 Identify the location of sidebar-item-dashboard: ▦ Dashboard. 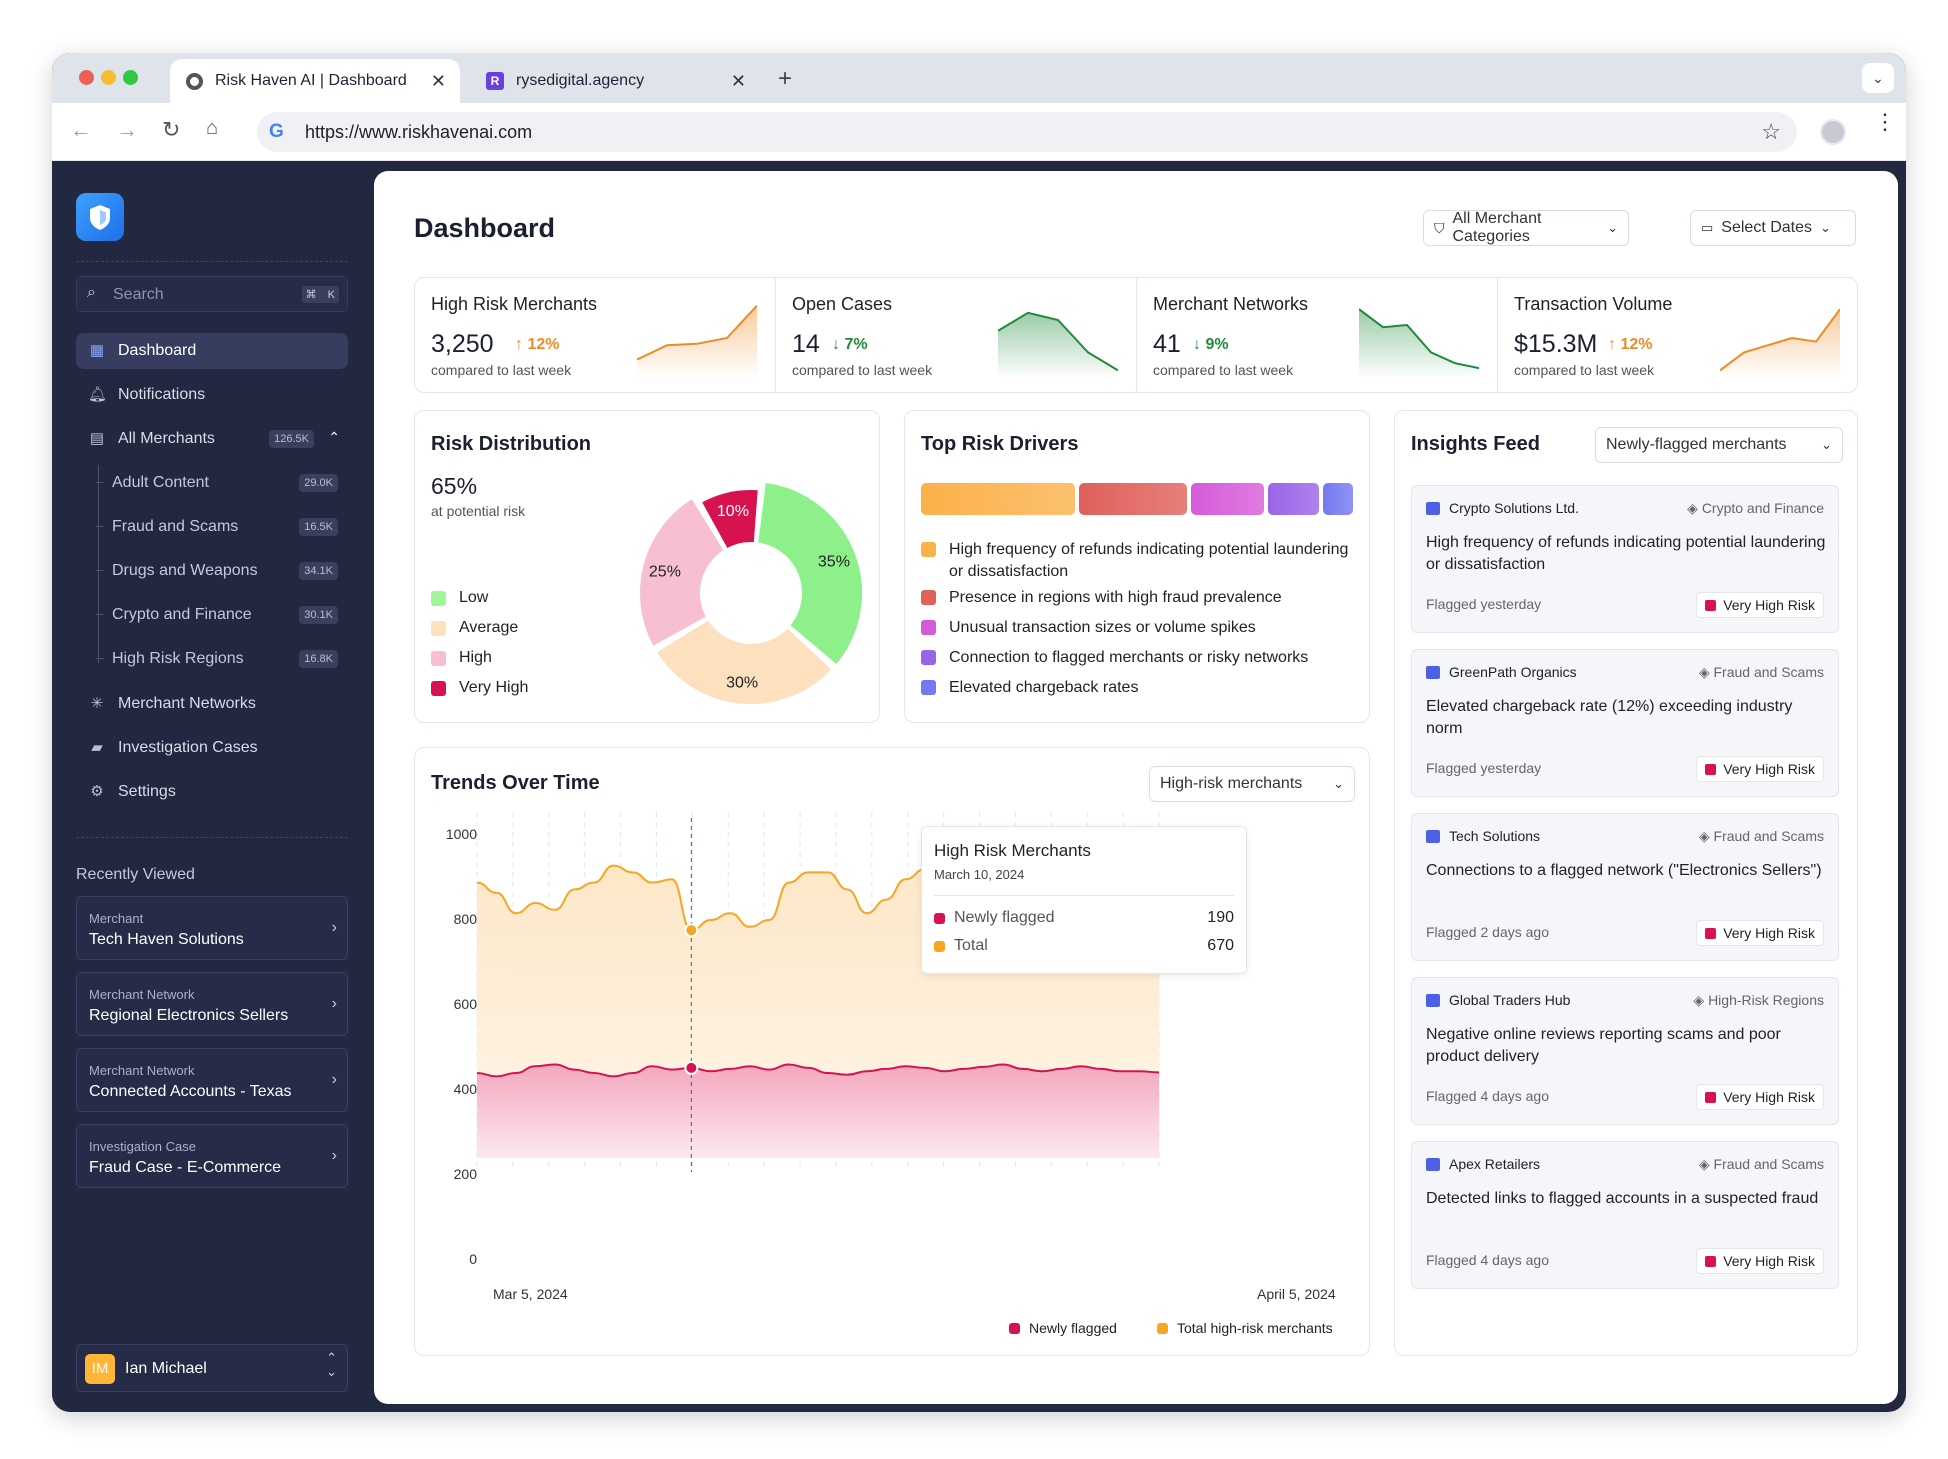
(212, 351).